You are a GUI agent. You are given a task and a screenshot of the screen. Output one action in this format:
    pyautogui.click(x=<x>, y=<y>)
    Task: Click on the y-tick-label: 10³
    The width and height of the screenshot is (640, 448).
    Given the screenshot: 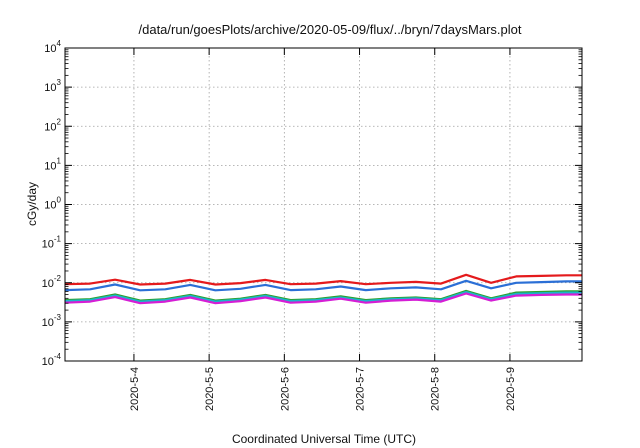 What is the action you would take?
    pyautogui.click(x=52, y=86)
    